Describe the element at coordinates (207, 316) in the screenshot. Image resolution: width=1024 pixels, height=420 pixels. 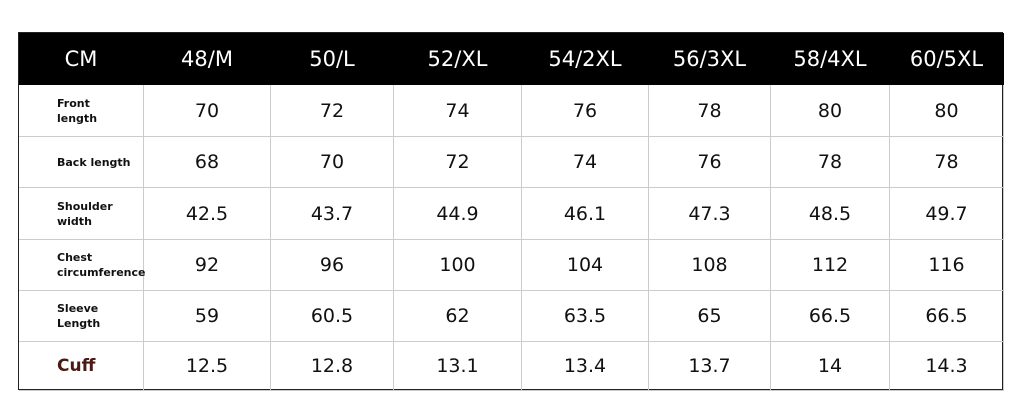
I see `value-cell: 59` at that location.